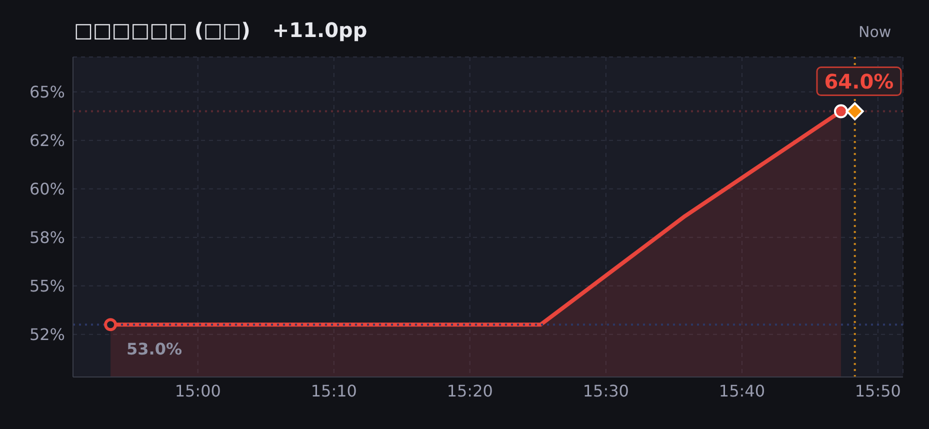 The width and height of the screenshot is (929, 429). I want to click on x-tick-label: 15:40, so click(742, 390).